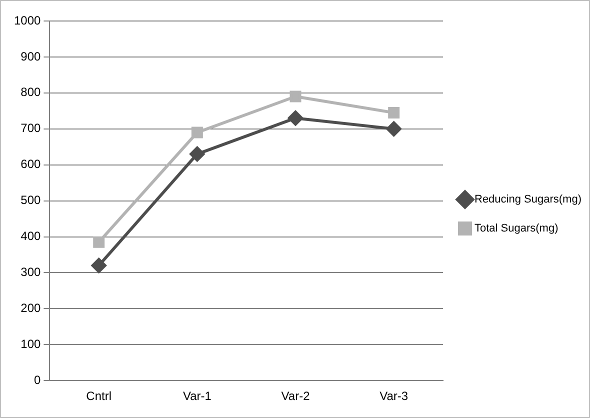  What do you see at coordinates (31, 272) in the screenshot?
I see `y-tick-label: 300` at bounding box center [31, 272].